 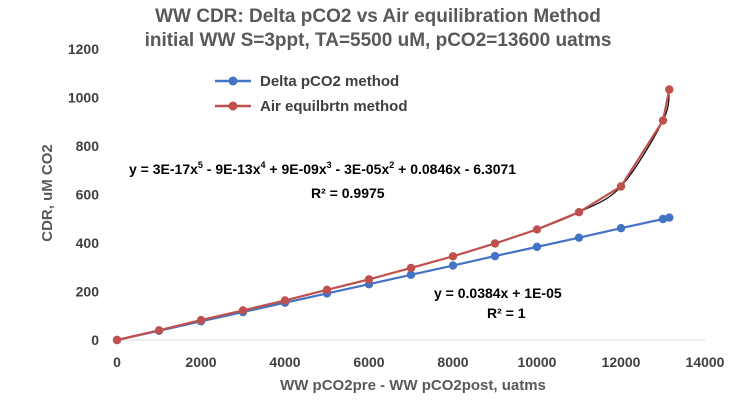 What do you see at coordinates (311, 94) in the screenshot?
I see `legend: Delta pCO2 method Air equilbrtn method` at bounding box center [311, 94].